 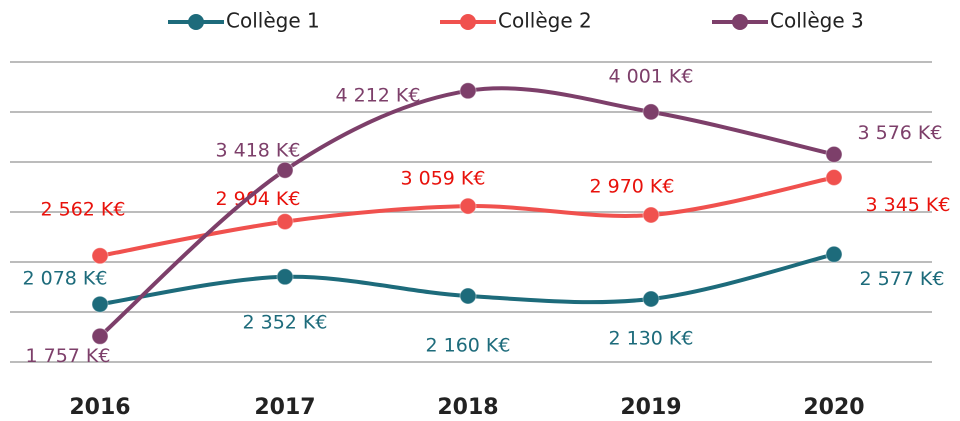 I want to click on data-label: 3 059 K€, so click(x=443, y=179).